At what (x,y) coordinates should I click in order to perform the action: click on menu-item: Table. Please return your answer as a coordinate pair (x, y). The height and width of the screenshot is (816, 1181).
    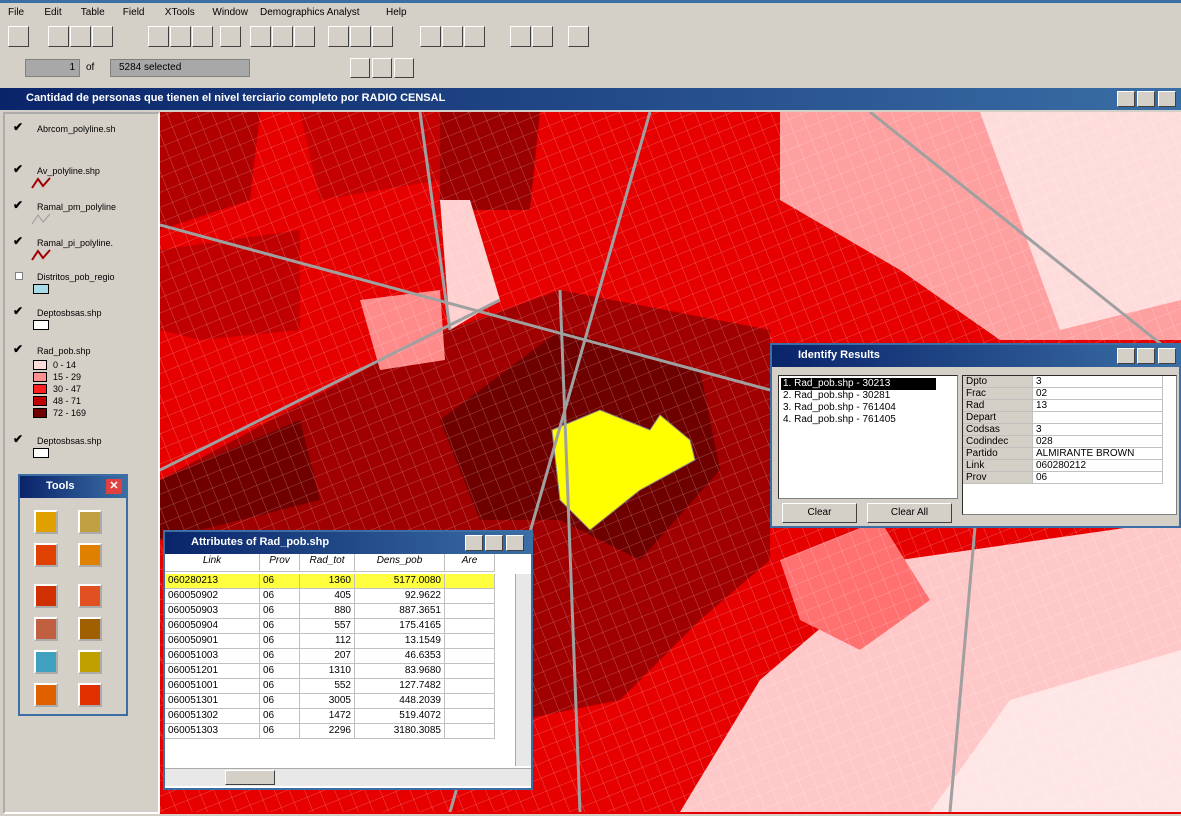
    Looking at the image, I should click on (92, 12).